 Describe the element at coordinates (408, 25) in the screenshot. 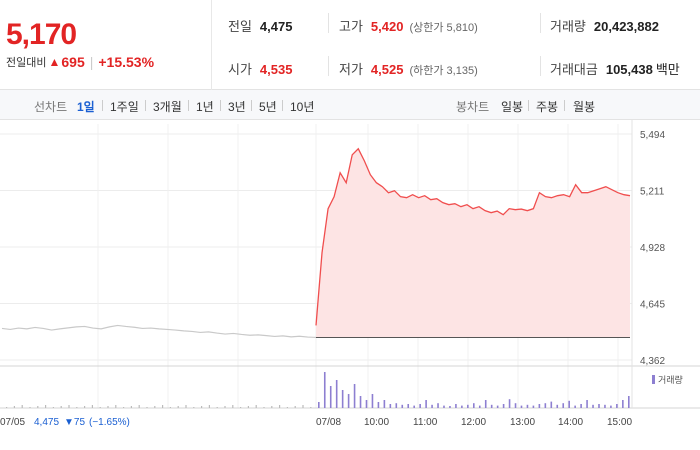

I see `stat-high: 고가 5,420 (상한가 5,810)` at that location.